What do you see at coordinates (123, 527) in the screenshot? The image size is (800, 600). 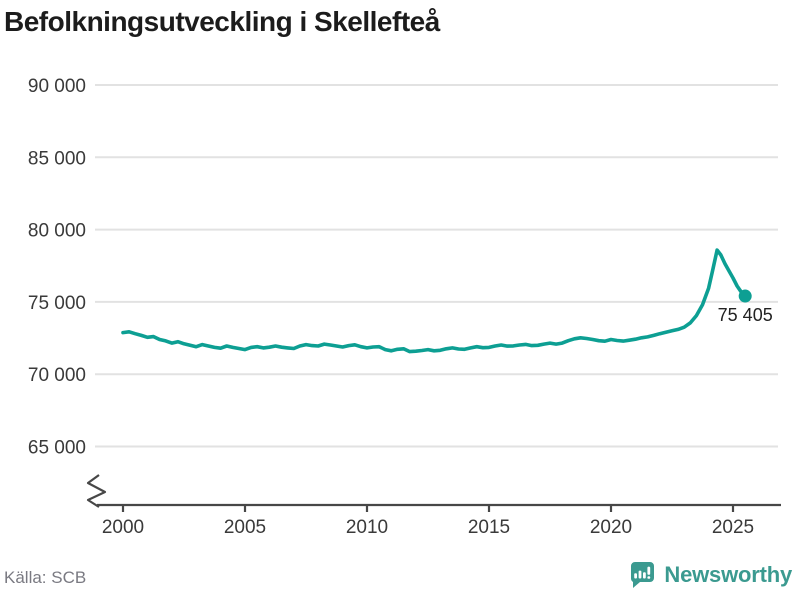 I see `x-axis-tick-label: 2000` at bounding box center [123, 527].